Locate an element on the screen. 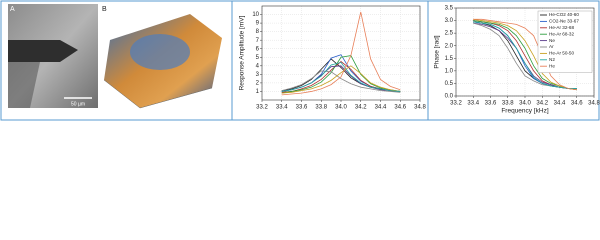 This screenshot has width=600, height=240. legend-label: He-CO2 40-60 is located at coordinates (564, 14).